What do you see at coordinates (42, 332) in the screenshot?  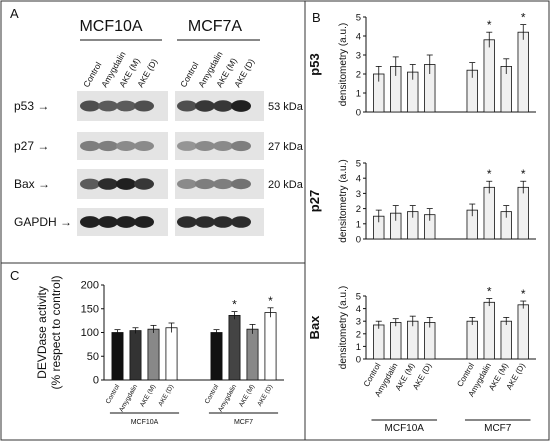 I see `y-axis-label: DEVDase activity` at bounding box center [42, 332].